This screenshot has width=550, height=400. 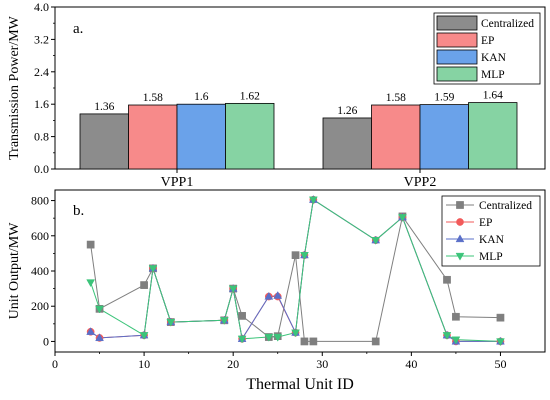 I want to click on panel-a-y-tick-label: 2.4, so click(x=41, y=72).